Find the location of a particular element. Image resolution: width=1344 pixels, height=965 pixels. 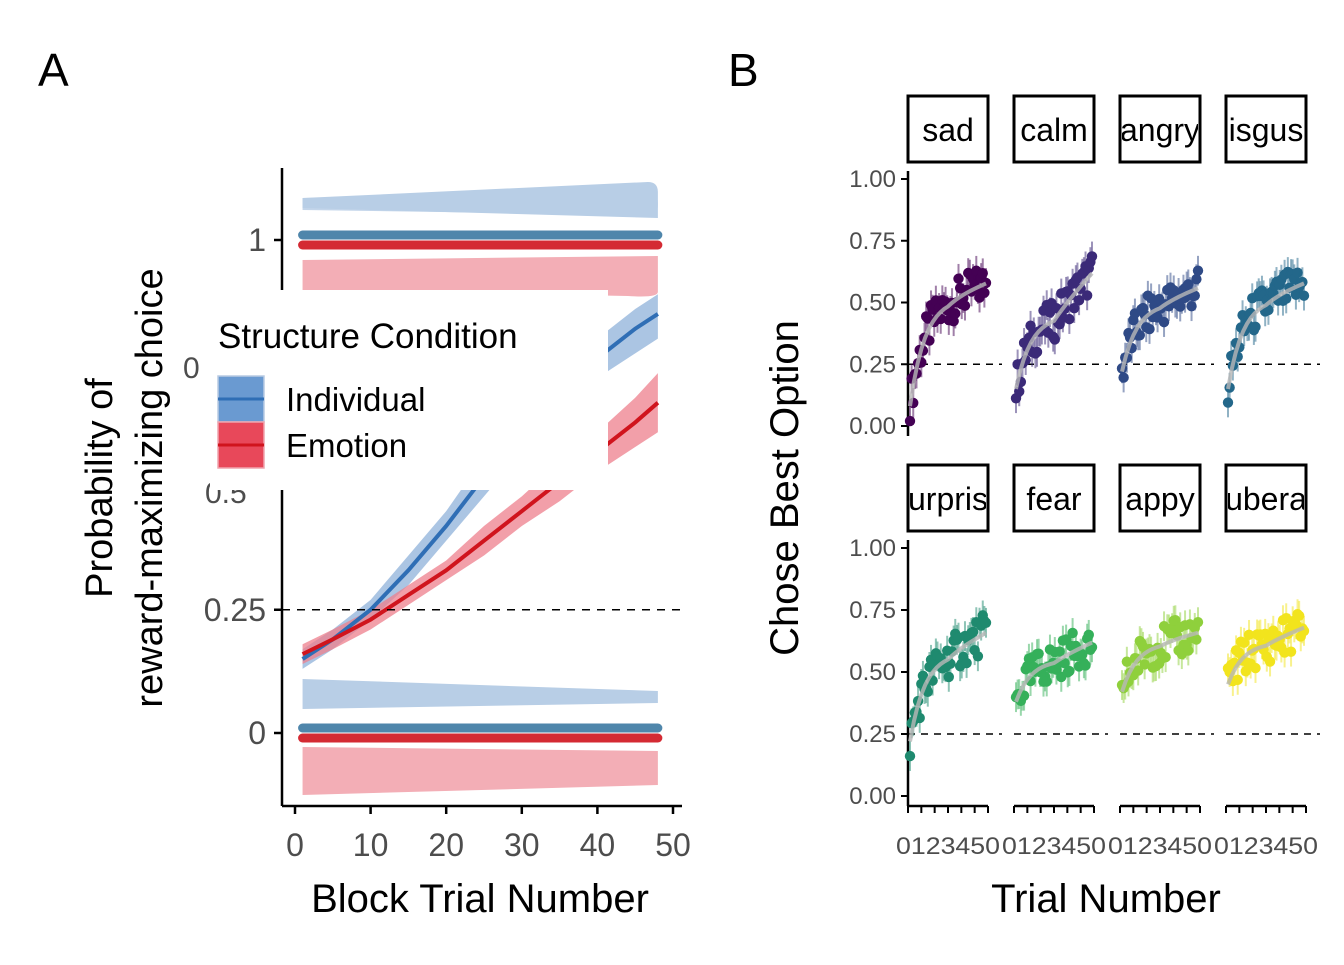

y-axis-label-b: Chose Best Option is located at coordinates (785, 488).